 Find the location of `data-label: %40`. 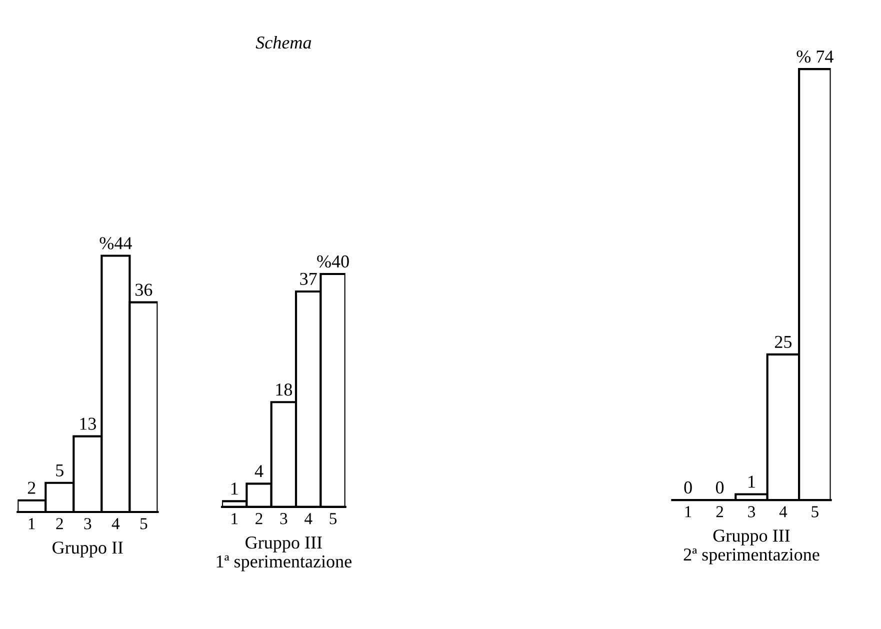

data-label: %40 is located at coordinates (333, 261).